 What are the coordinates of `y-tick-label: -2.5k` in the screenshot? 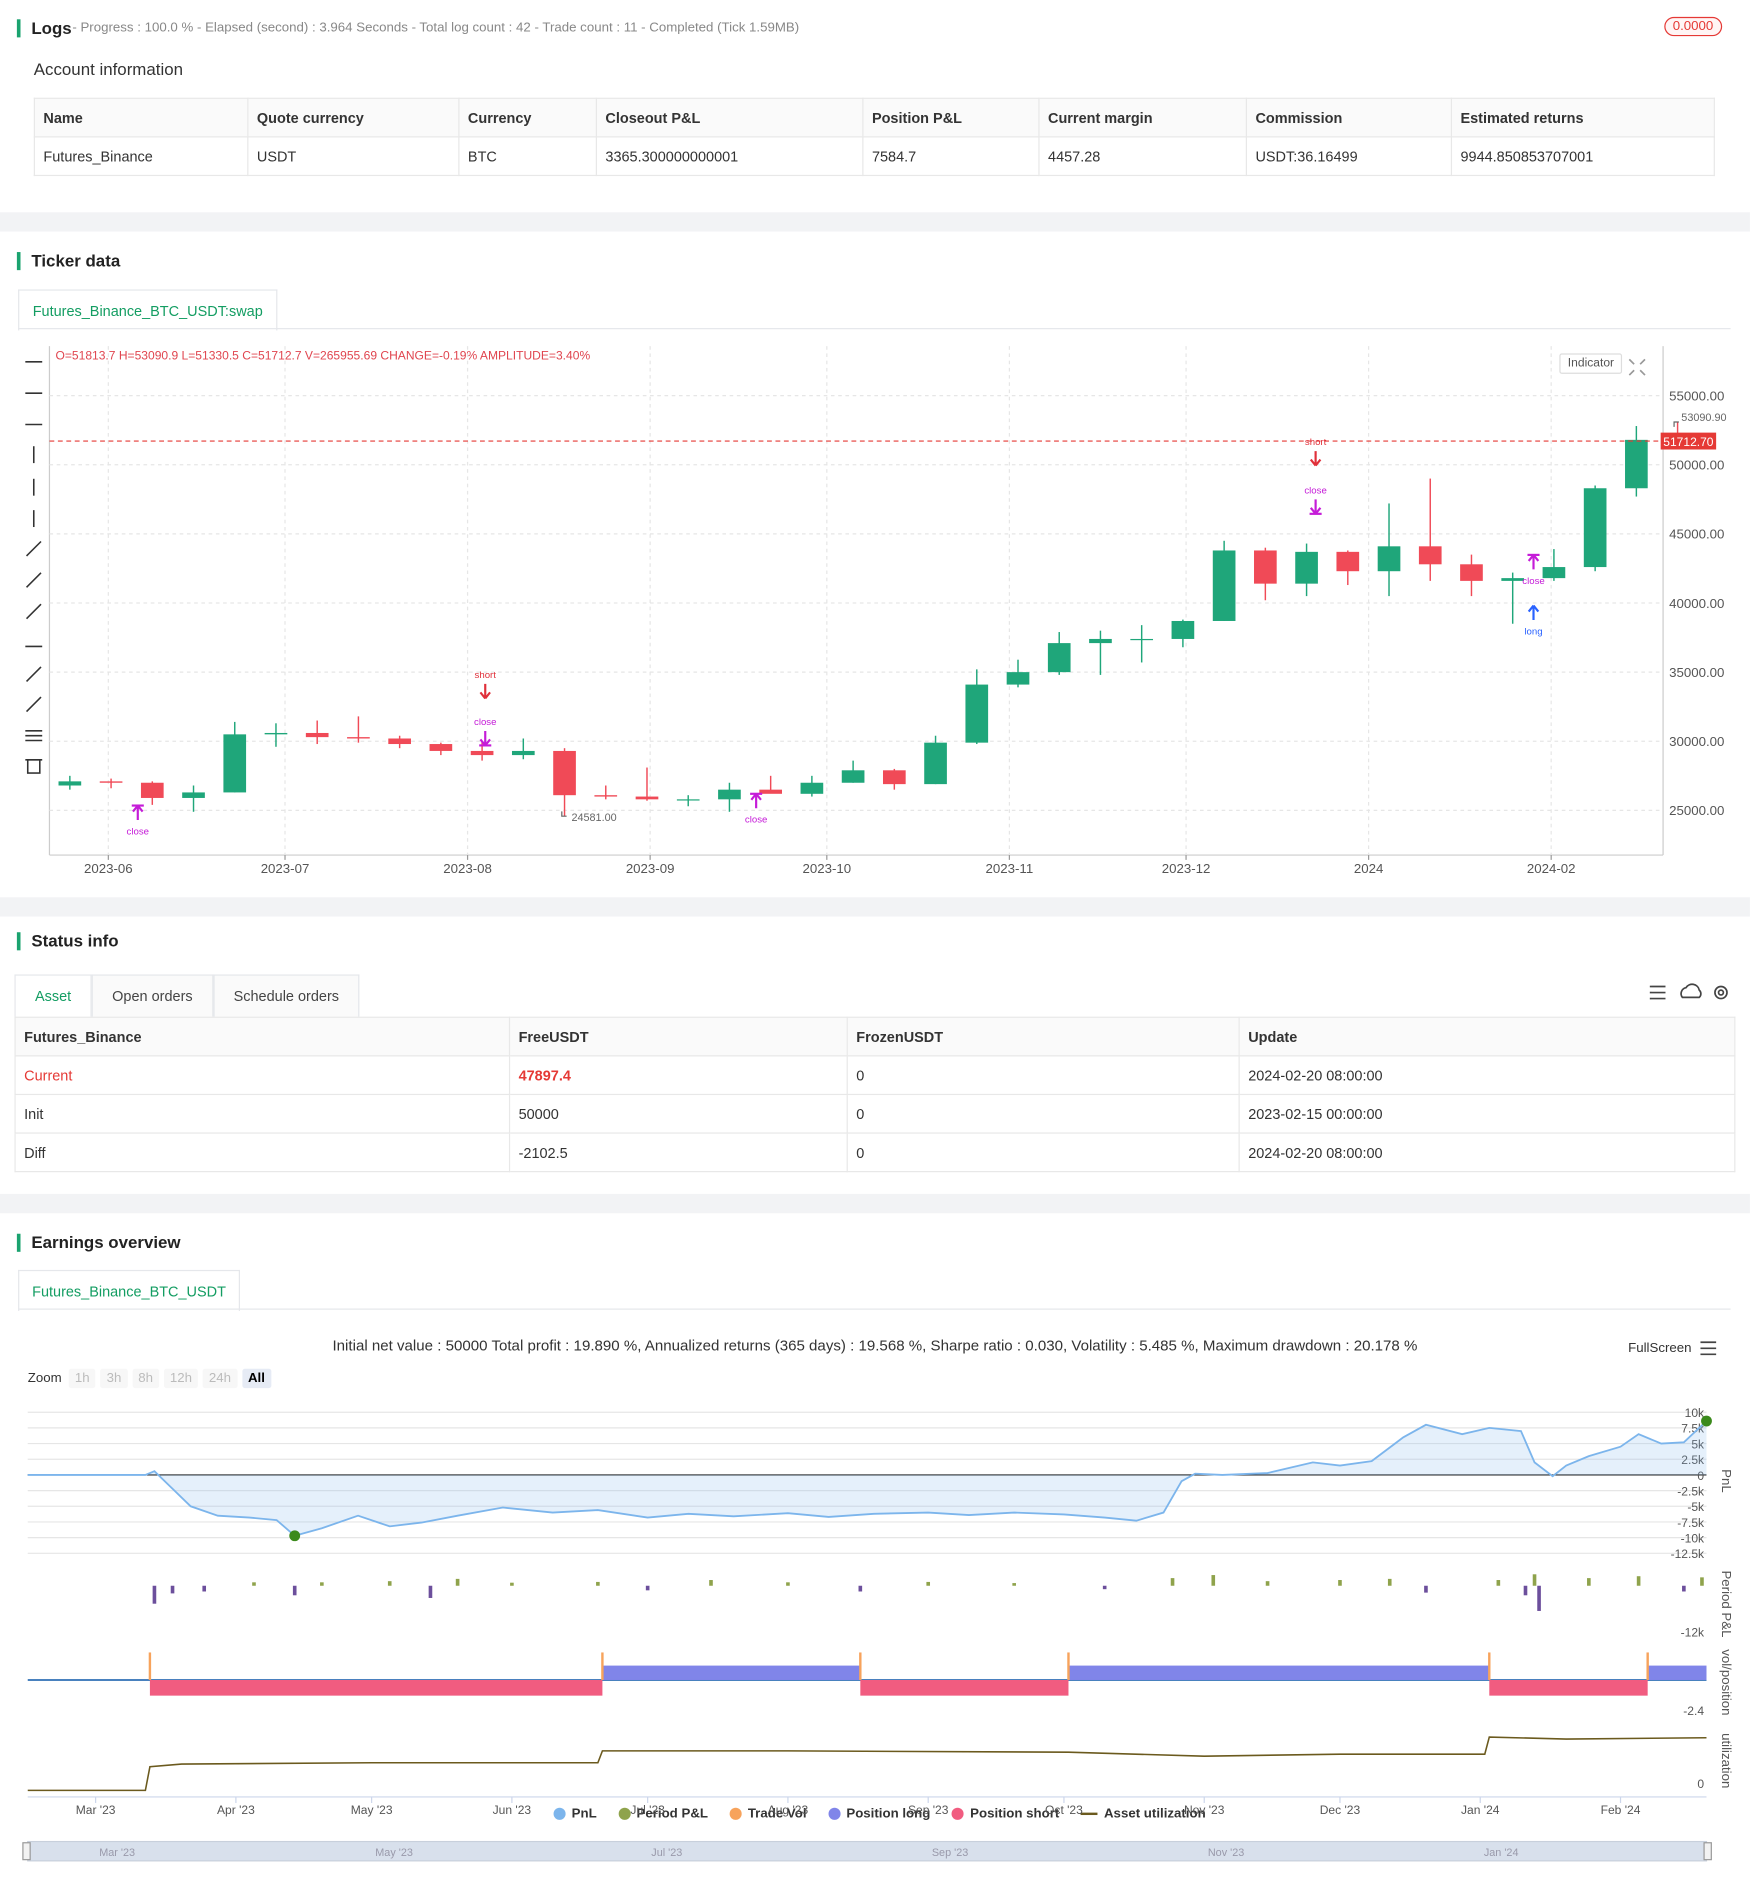 It's located at (1691, 1491).